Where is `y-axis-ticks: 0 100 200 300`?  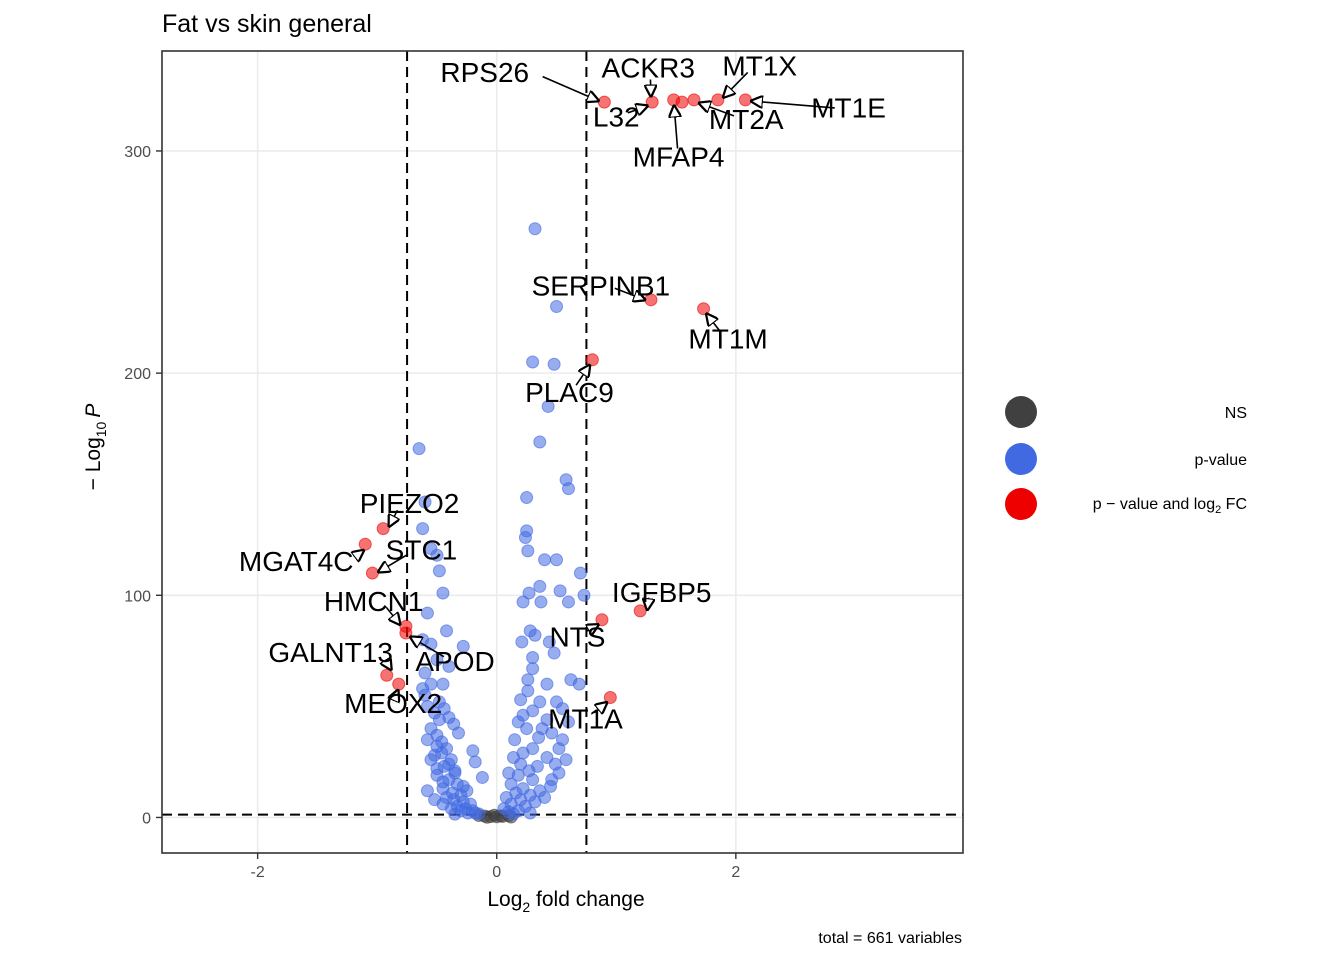
y-axis-ticks: 0 100 200 300 is located at coordinates (143, 485).